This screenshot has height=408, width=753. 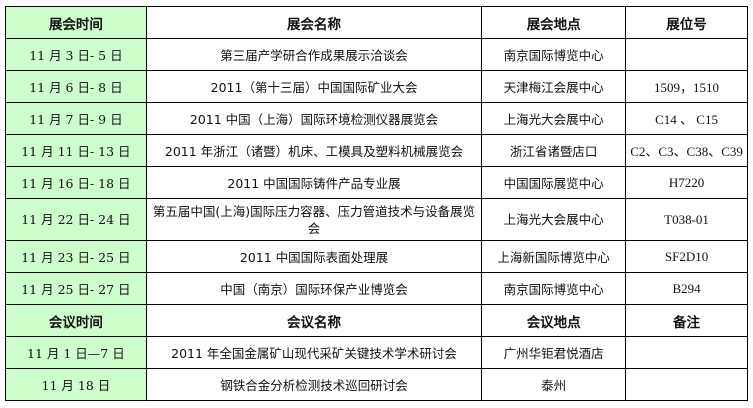 What do you see at coordinates (76, 182) in the screenshot?
I see `date-cell: 11 月 16 日- 18 日` at bounding box center [76, 182].